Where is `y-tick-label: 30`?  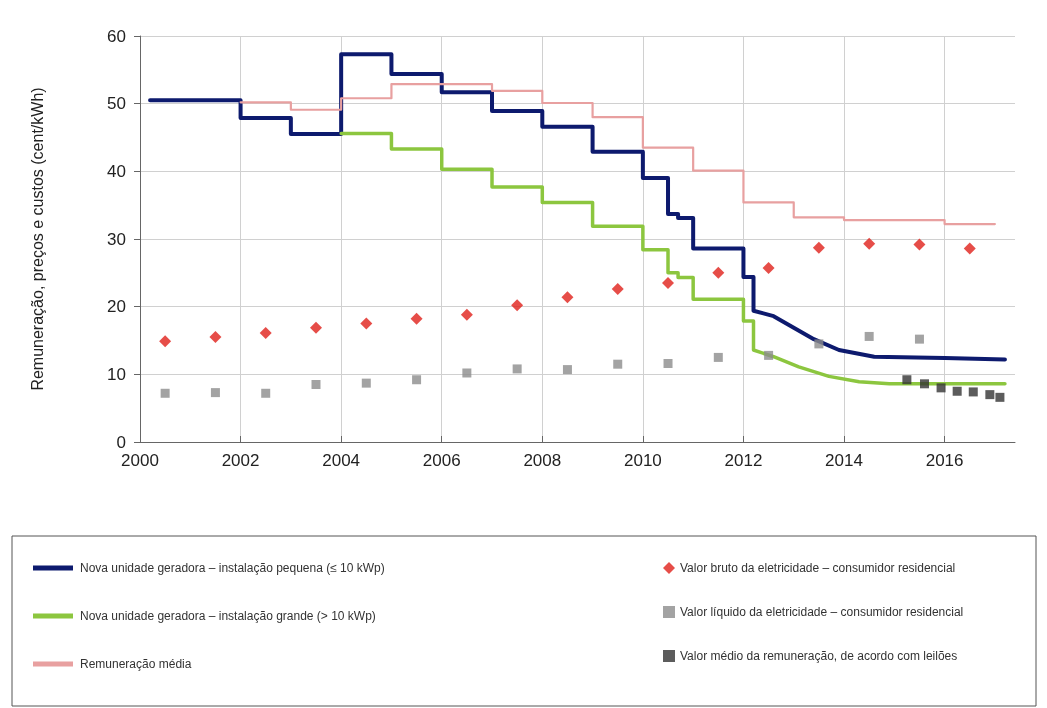
y-tick-label: 30 is located at coordinates (116, 239).